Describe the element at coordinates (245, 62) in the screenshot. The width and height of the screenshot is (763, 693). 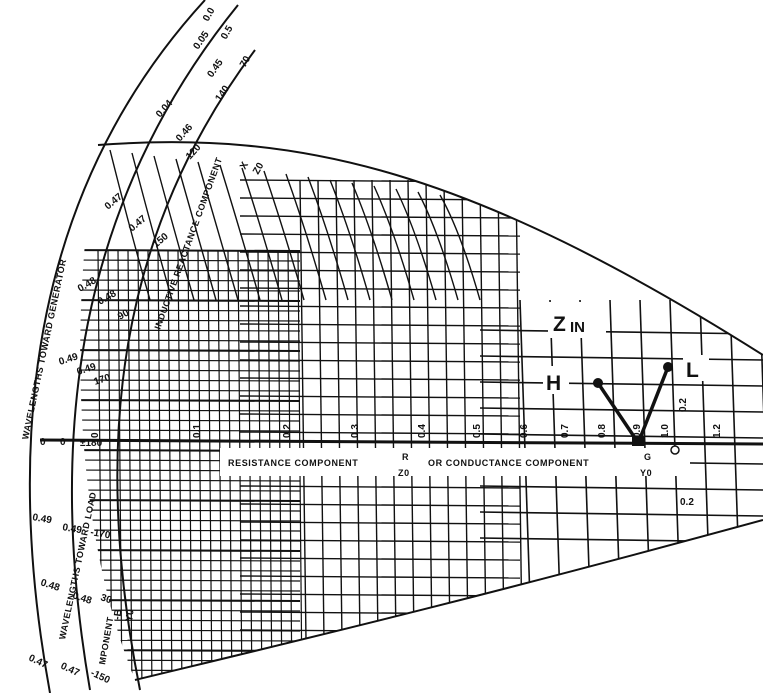
I see `tick-label: 70` at that location.